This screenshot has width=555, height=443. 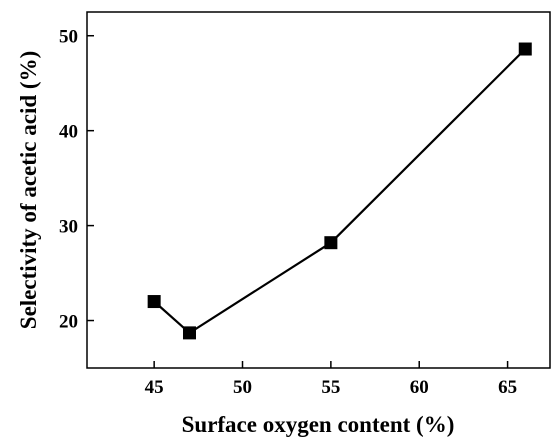 I want to click on y-tick-label: 20, so click(x=68, y=322).